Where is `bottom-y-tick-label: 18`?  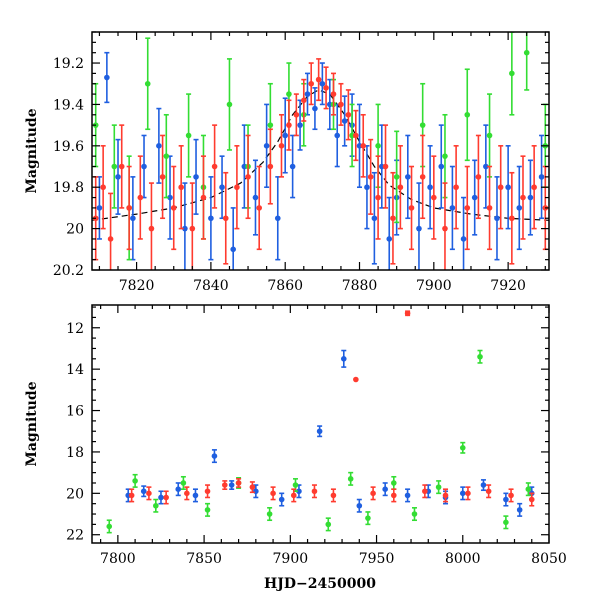 bottom-y-tick-label: 18 is located at coordinates (75, 453).